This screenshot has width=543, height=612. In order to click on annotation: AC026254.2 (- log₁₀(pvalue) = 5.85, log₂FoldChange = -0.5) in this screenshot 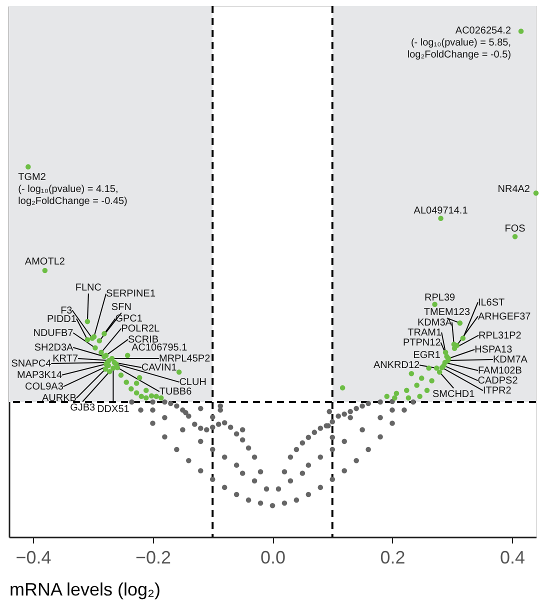, I will do `click(459, 42)`.